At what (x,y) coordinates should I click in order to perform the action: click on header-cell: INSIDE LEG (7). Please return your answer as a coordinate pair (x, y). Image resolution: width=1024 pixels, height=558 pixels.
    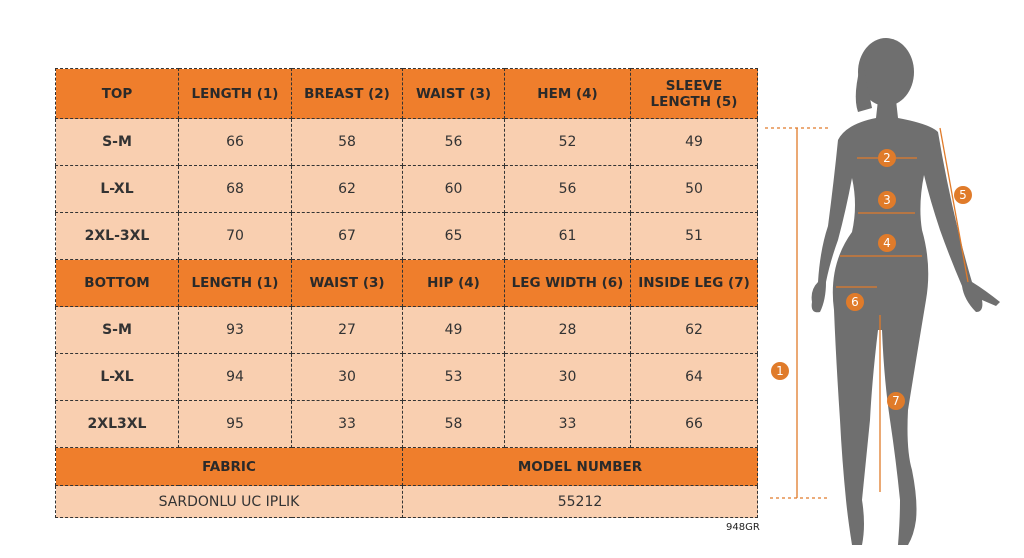
    Looking at the image, I should click on (694, 283).